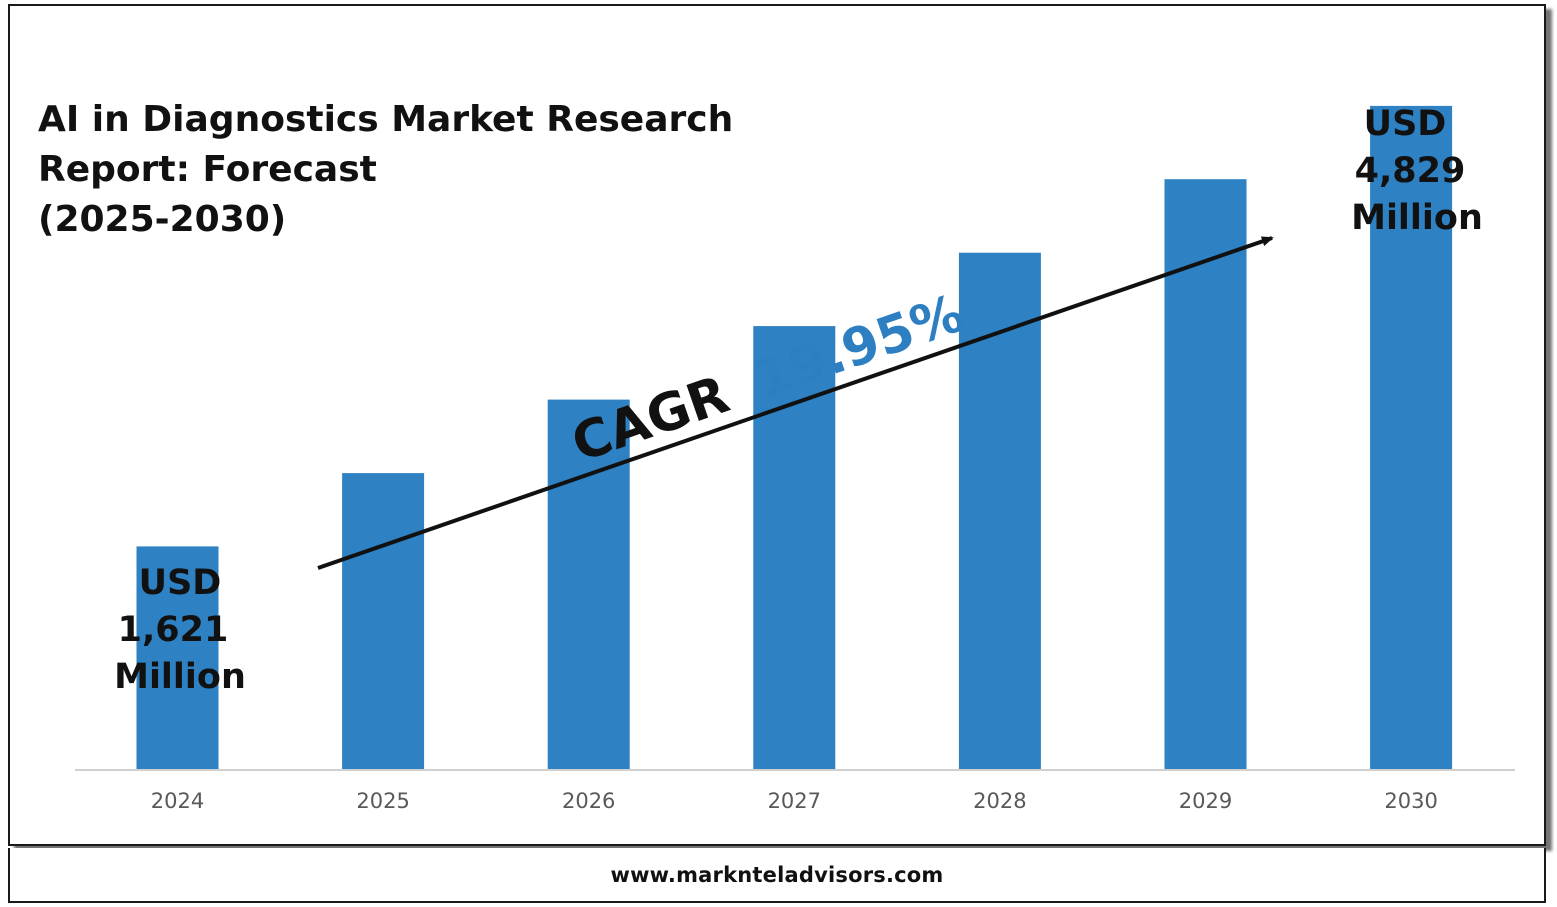  Describe the element at coordinates (382, 801) in the screenshot. I see `x-tick-label-2025: 2025` at that location.